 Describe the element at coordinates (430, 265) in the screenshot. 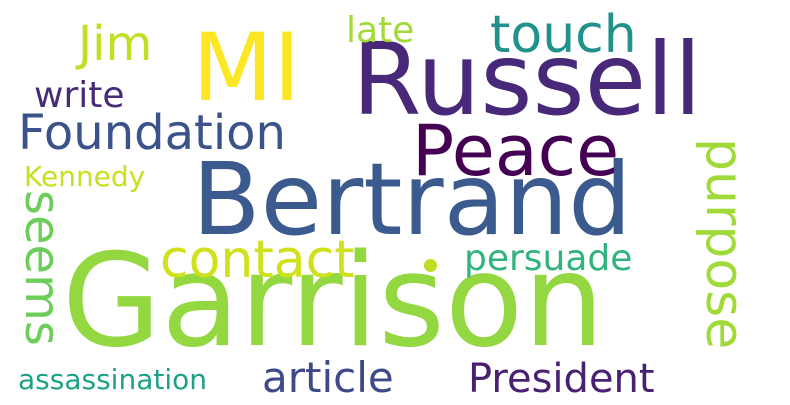

I see `dot-mark` at that location.